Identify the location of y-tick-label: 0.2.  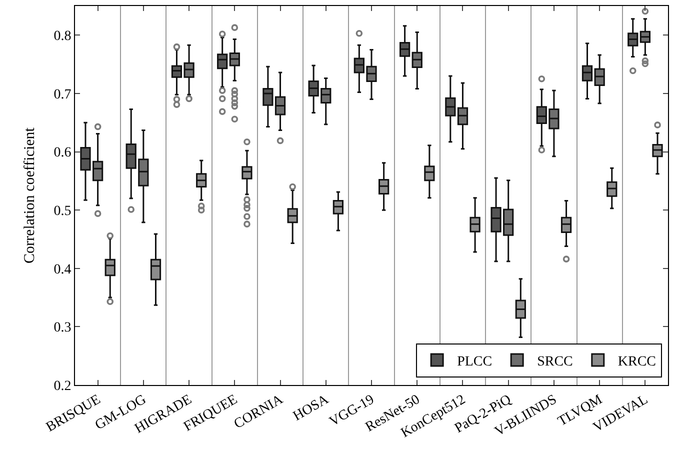
(63, 386).